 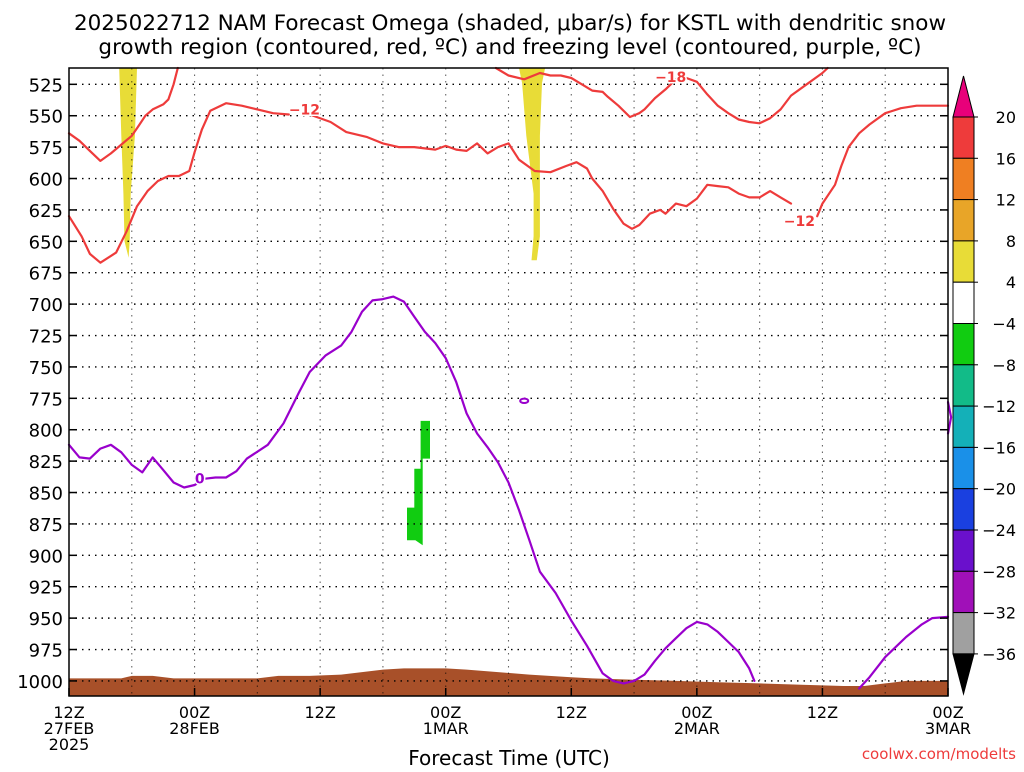 I want to click on y-tick-label: 975, so click(x=46, y=651).